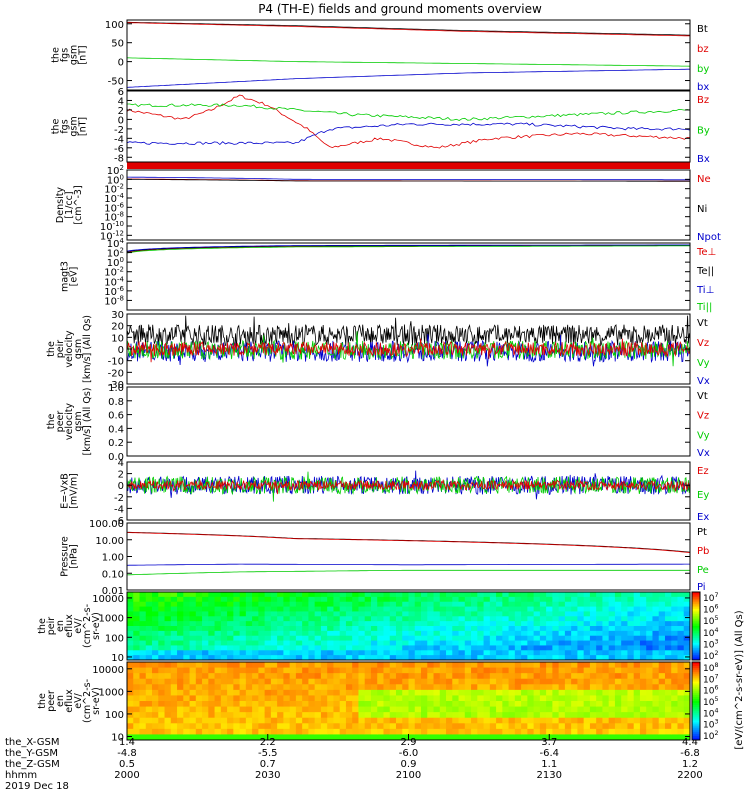 Image resolution: width=750 pixels, height=800 pixels. What do you see at coordinates (703, 49) in the screenshot?
I see `legend-bz: bz` at bounding box center [703, 49].